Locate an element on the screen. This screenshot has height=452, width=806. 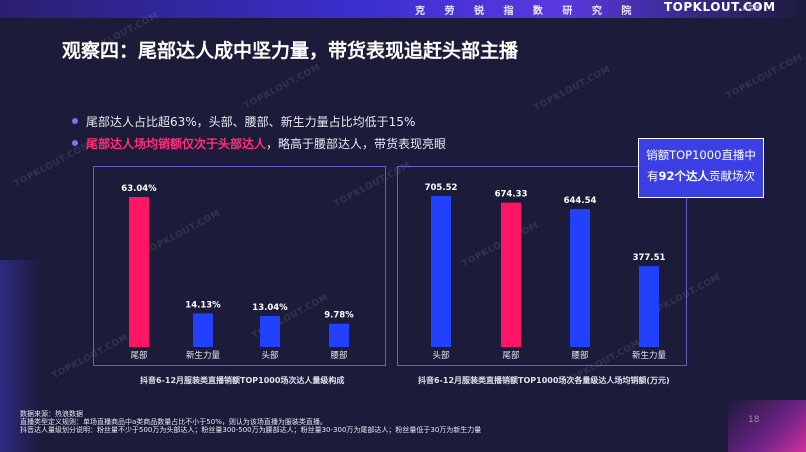
chart-1-category-label: 尾部 is located at coordinates (139, 355).